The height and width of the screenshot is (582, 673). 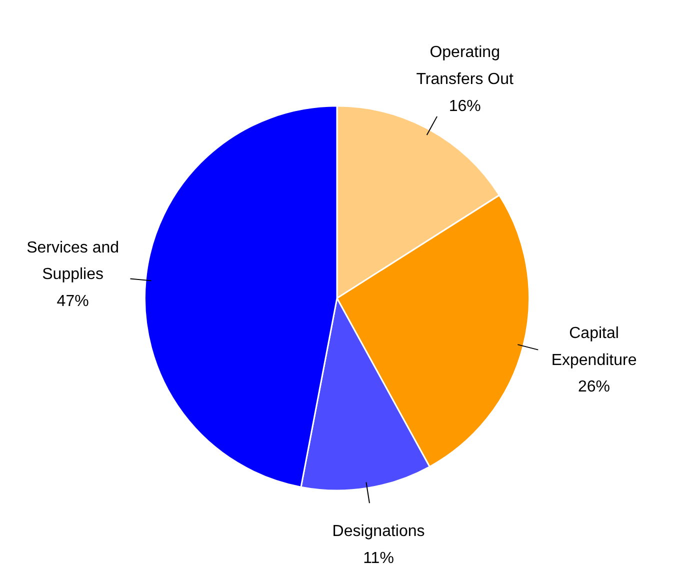 I want to click on slice-label: Designations, so click(x=378, y=531).